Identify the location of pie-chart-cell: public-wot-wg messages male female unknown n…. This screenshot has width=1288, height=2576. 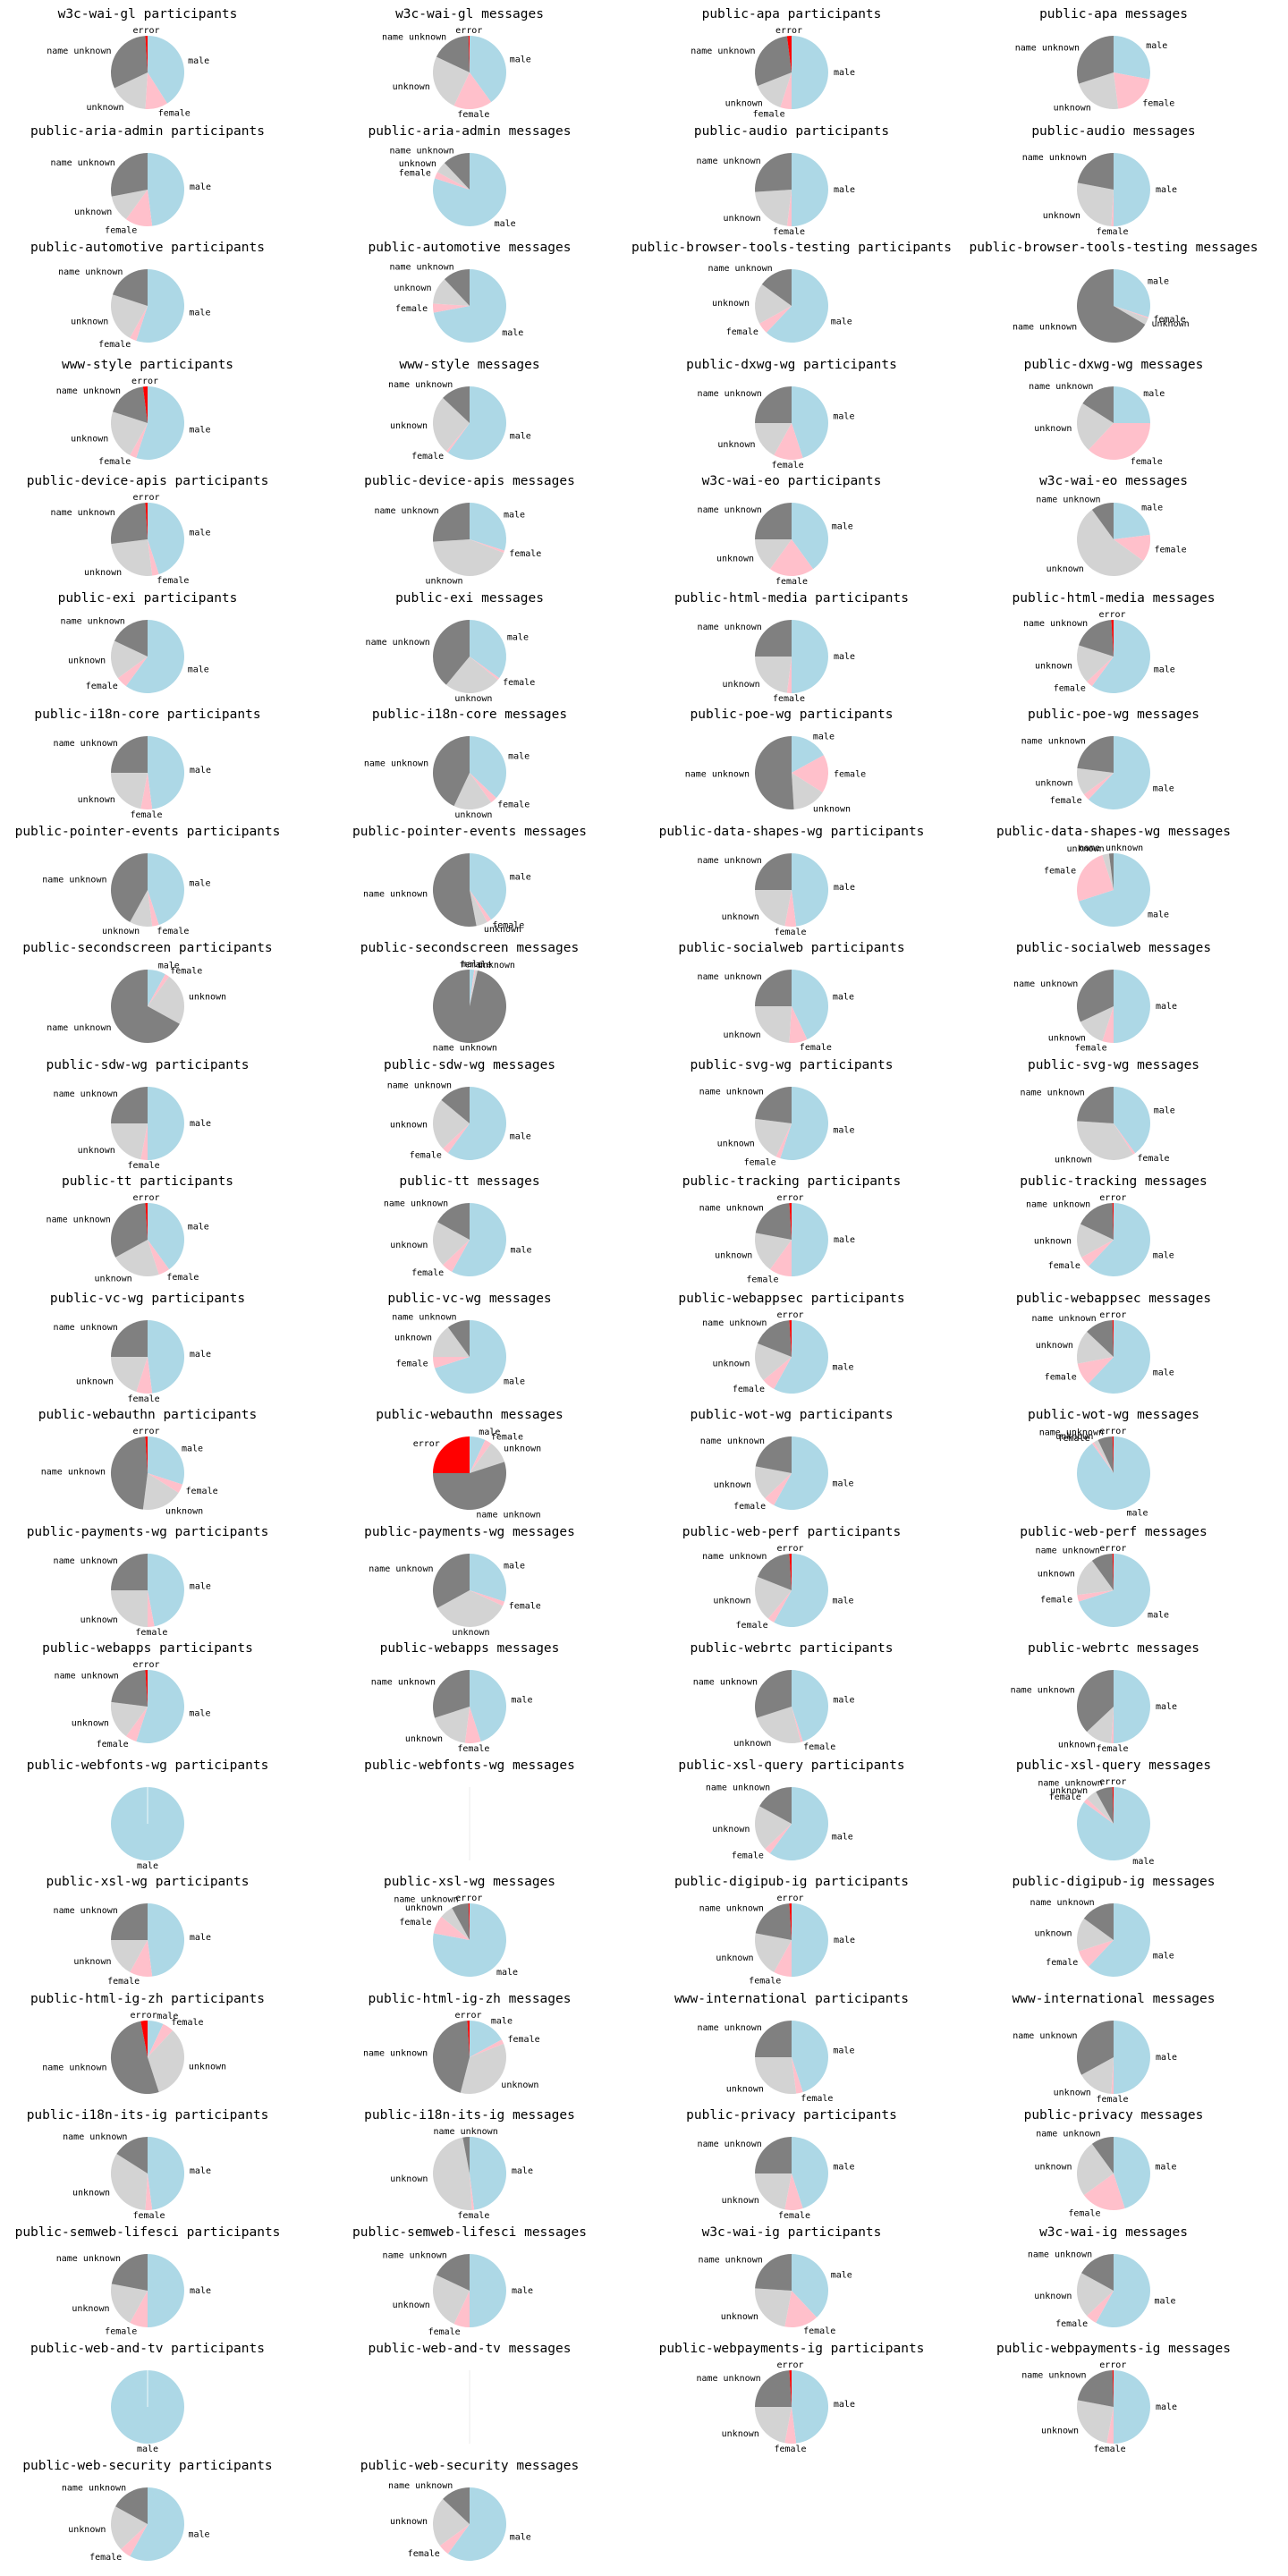
(1127, 1460).